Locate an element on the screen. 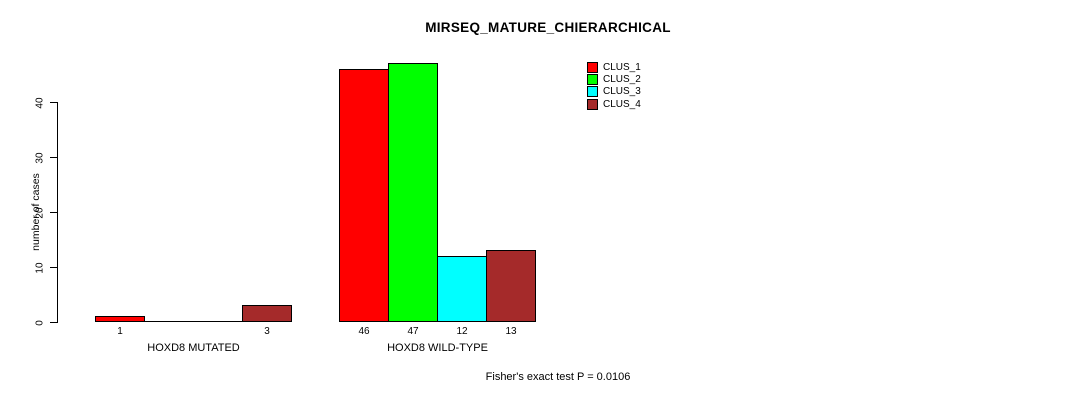 The image size is (1090, 400). legend-row: CLUS_2 is located at coordinates (614, 79).